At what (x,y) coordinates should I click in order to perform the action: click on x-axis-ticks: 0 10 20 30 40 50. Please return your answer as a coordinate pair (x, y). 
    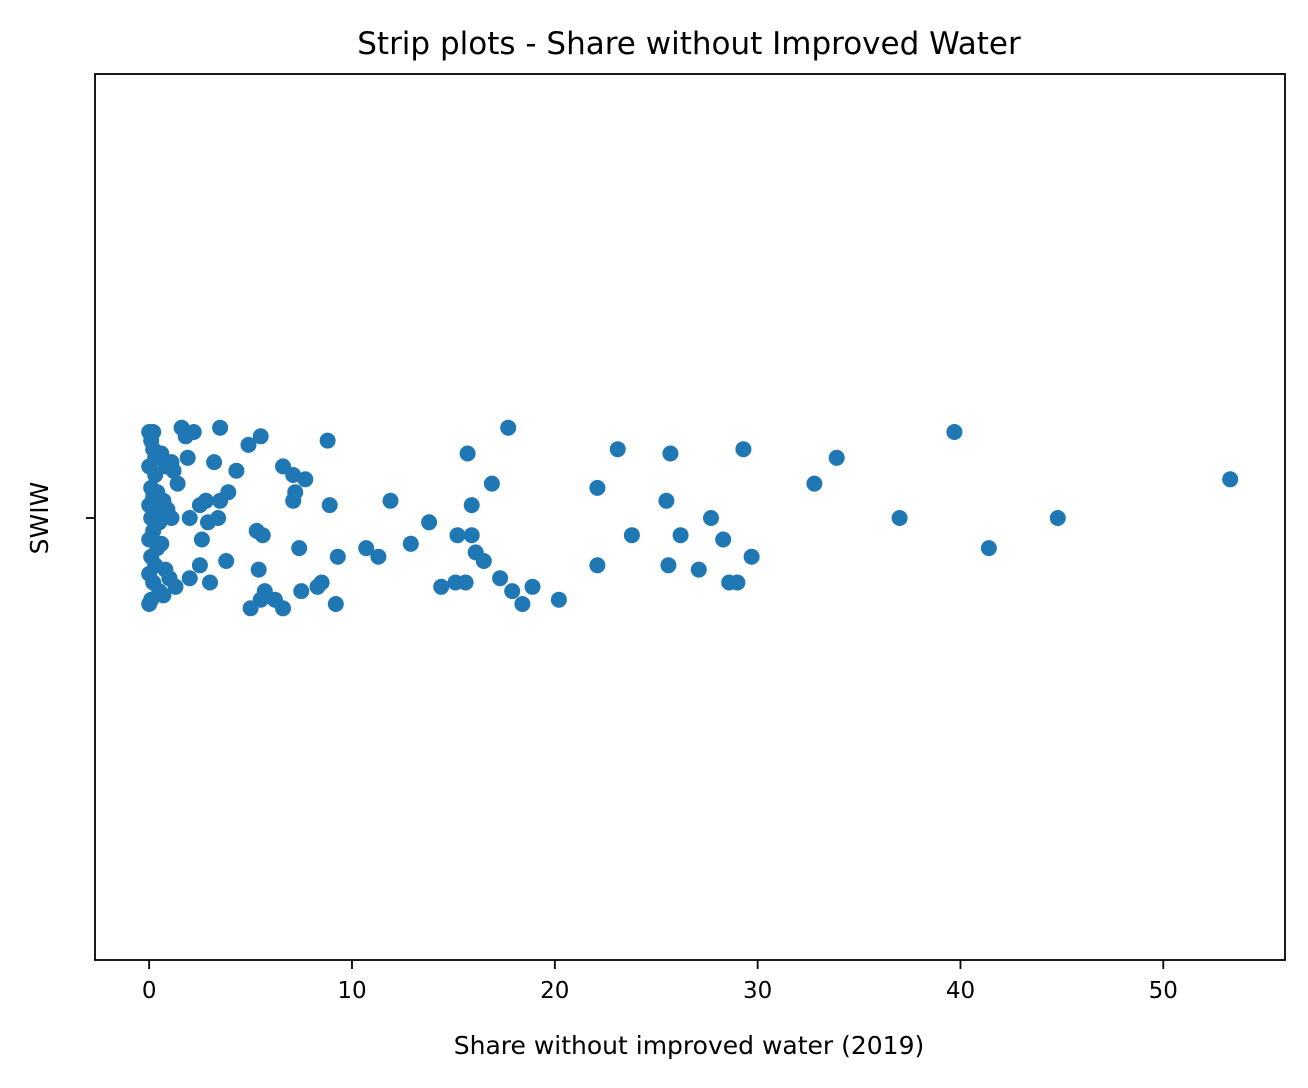
    Looking at the image, I should click on (660, 982).